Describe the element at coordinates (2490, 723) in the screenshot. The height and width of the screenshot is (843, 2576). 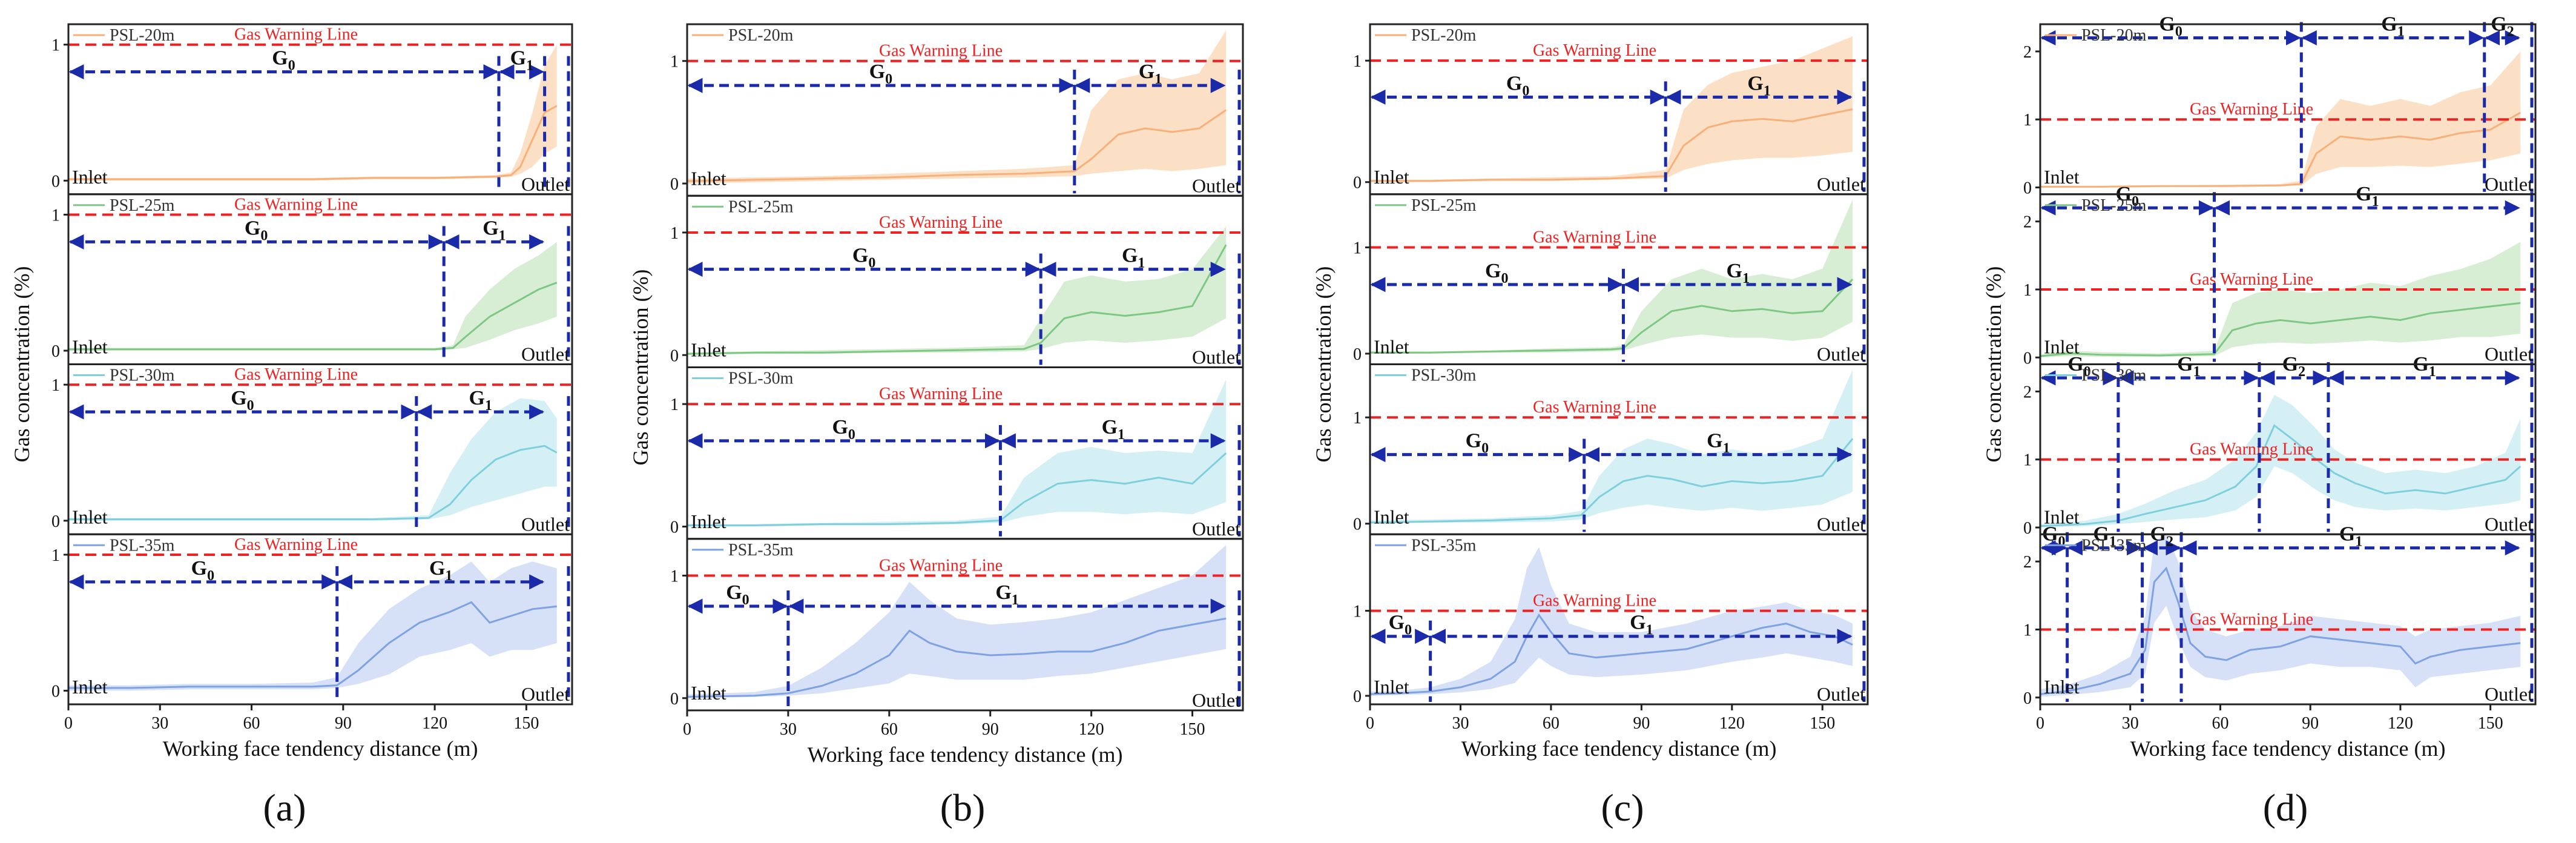
I see `x-tick-label: 150` at that location.